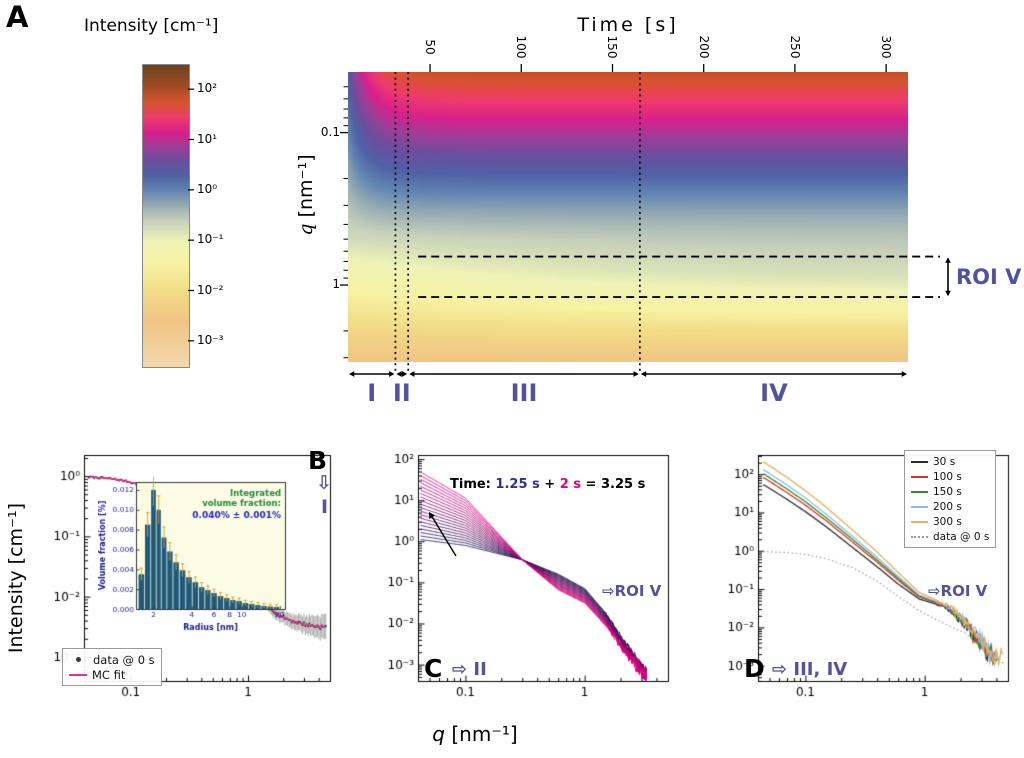 This screenshot has height=758, width=1024. What do you see at coordinates (517, 484) in the screenshot?
I see `time-start-value: 1.25 s` at bounding box center [517, 484].